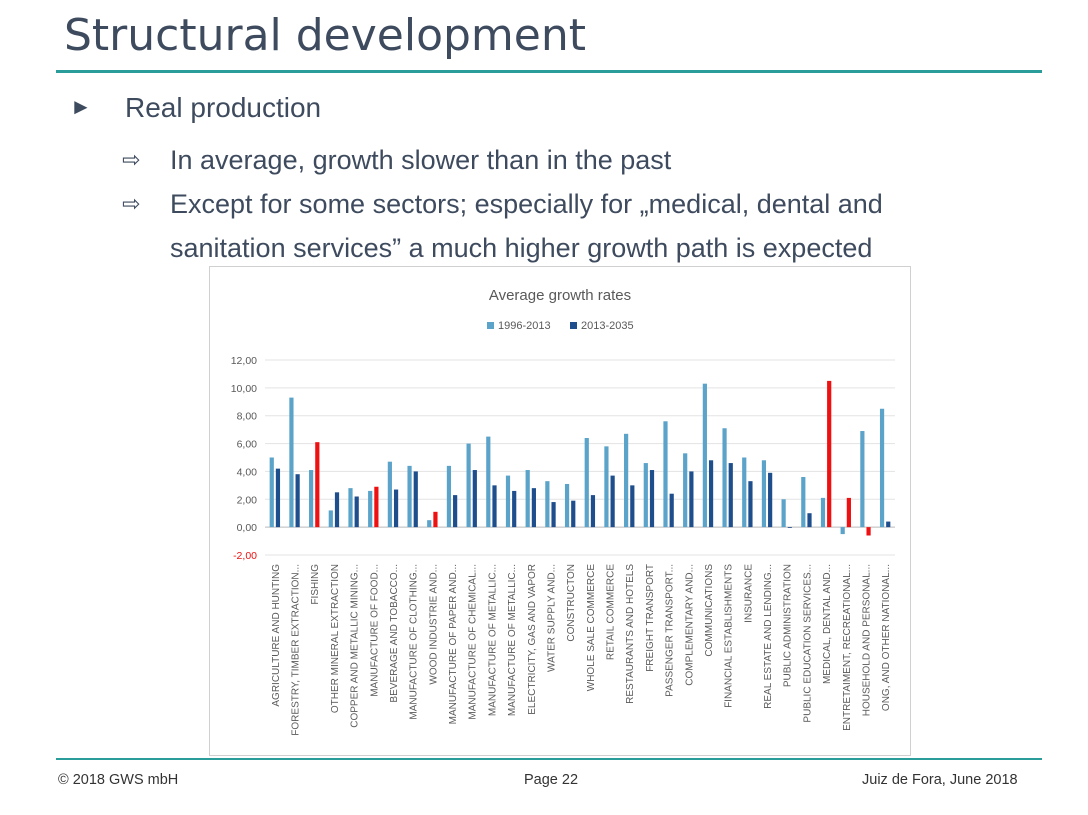 The width and height of the screenshot is (1088, 815). What do you see at coordinates (549, 759) in the screenshot?
I see `footer-divider` at bounding box center [549, 759].